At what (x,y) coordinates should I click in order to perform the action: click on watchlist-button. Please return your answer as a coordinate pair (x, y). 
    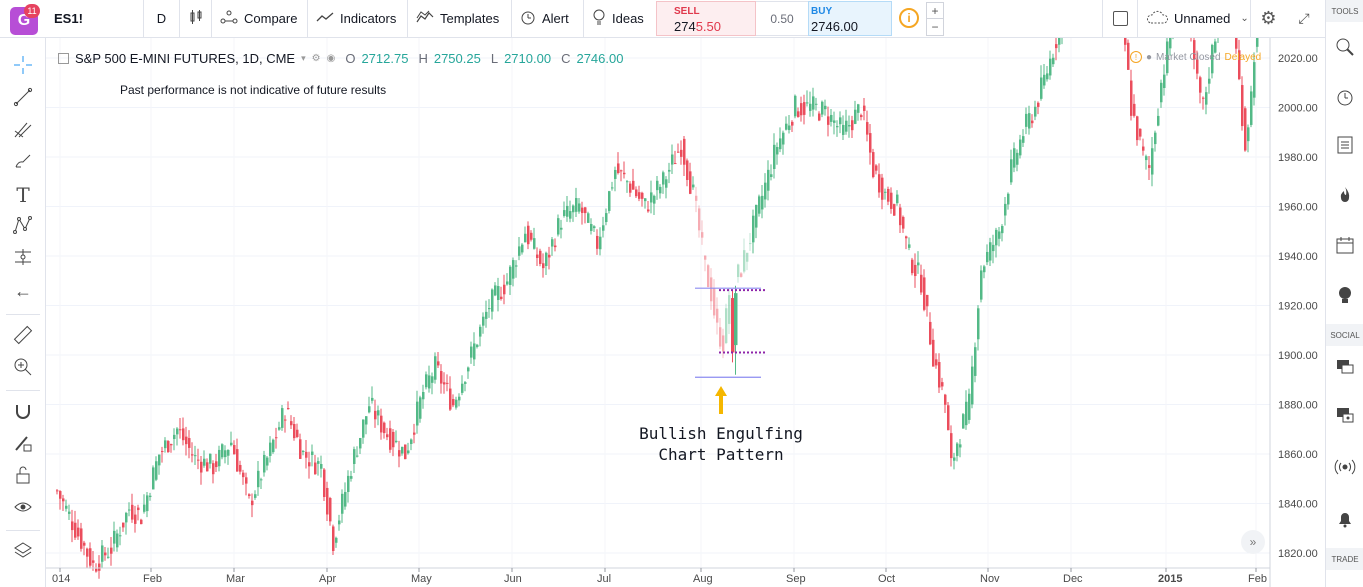
    Looking at the image, I should click on (1345, 49).